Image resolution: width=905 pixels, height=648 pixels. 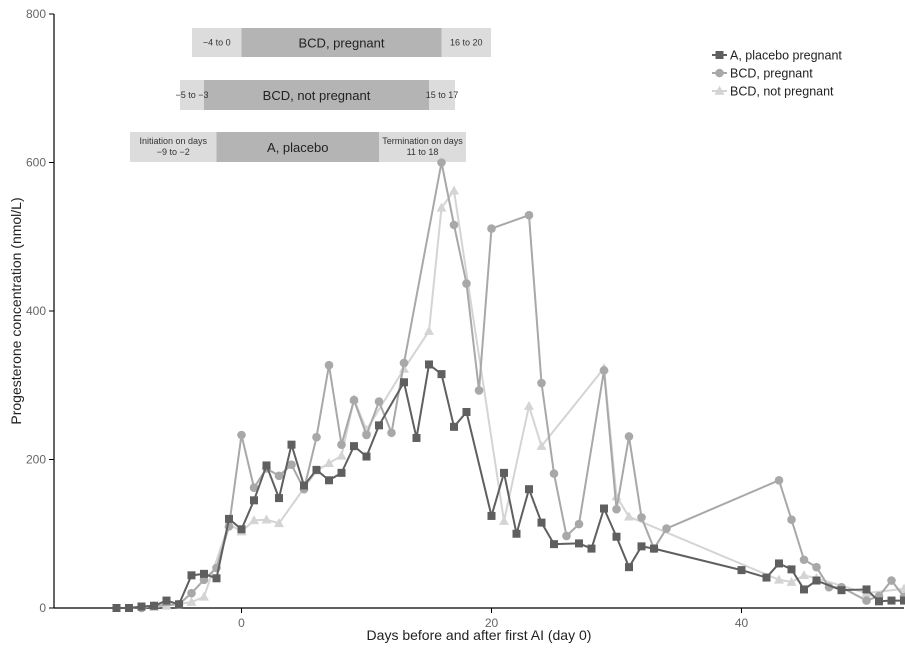 I want to click on band-end-days: 15 to 17, so click(x=442, y=95).